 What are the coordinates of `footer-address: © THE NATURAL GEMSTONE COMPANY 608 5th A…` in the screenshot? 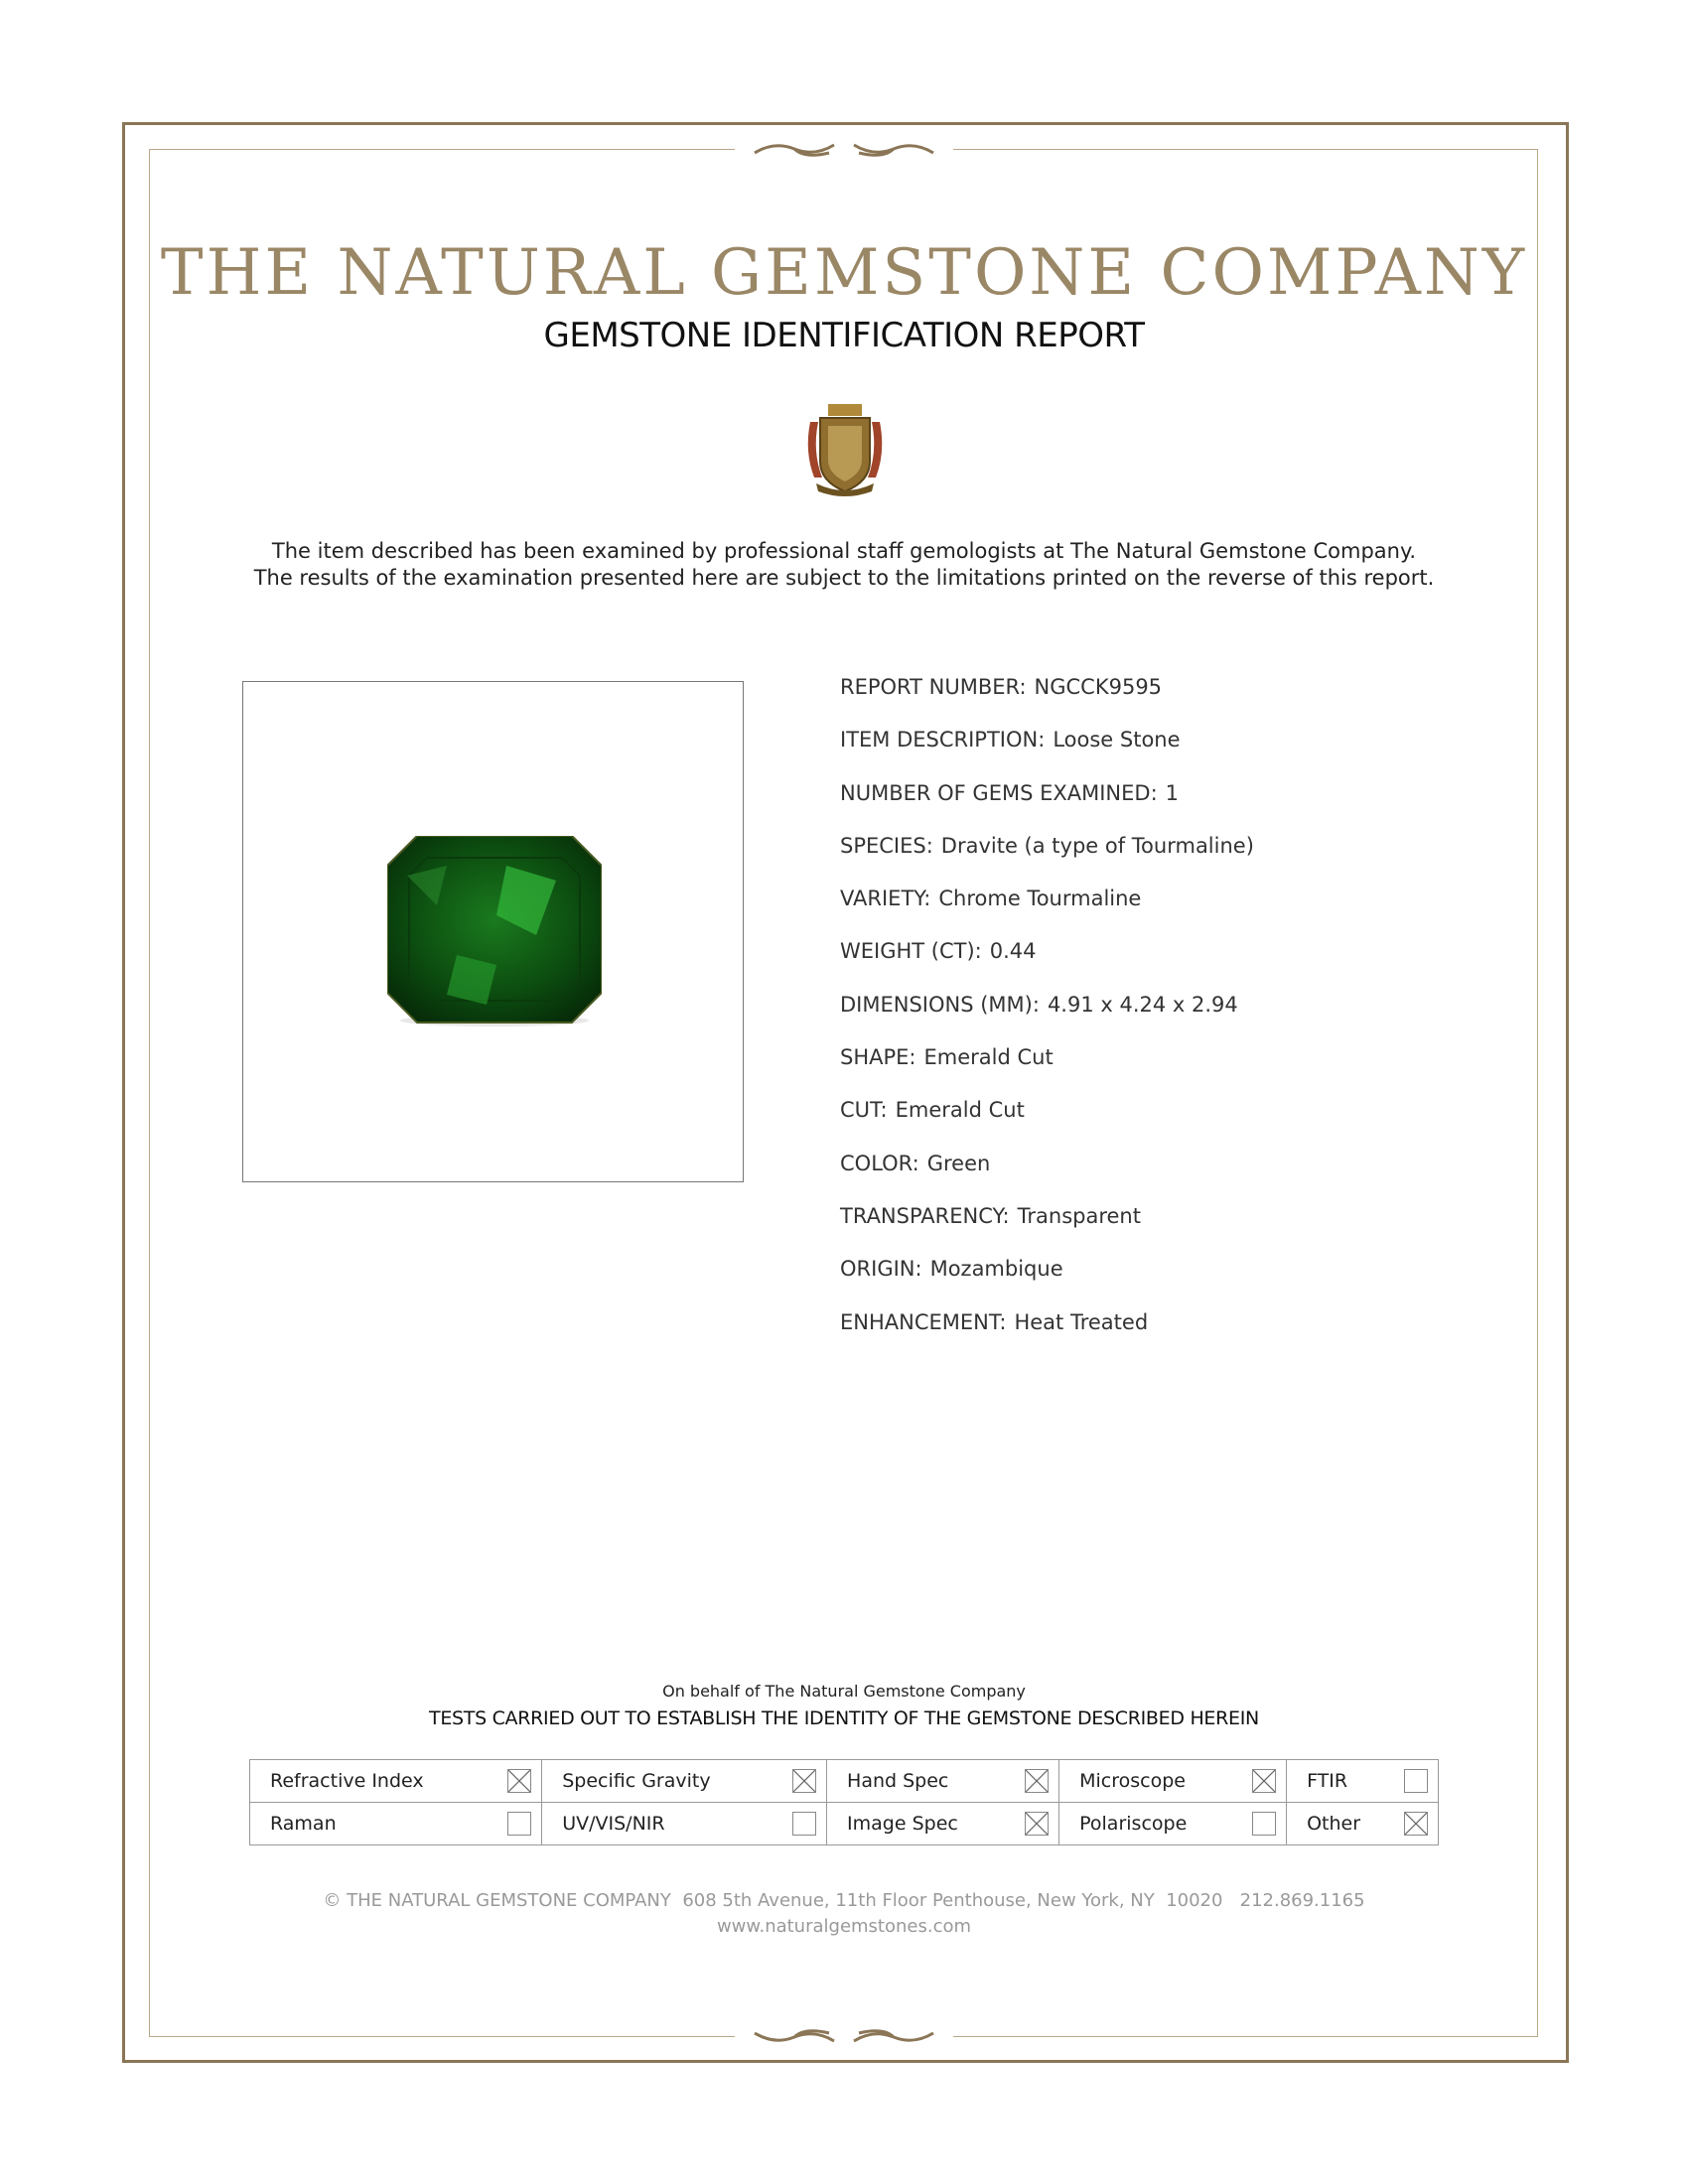 It's located at (844, 1914).